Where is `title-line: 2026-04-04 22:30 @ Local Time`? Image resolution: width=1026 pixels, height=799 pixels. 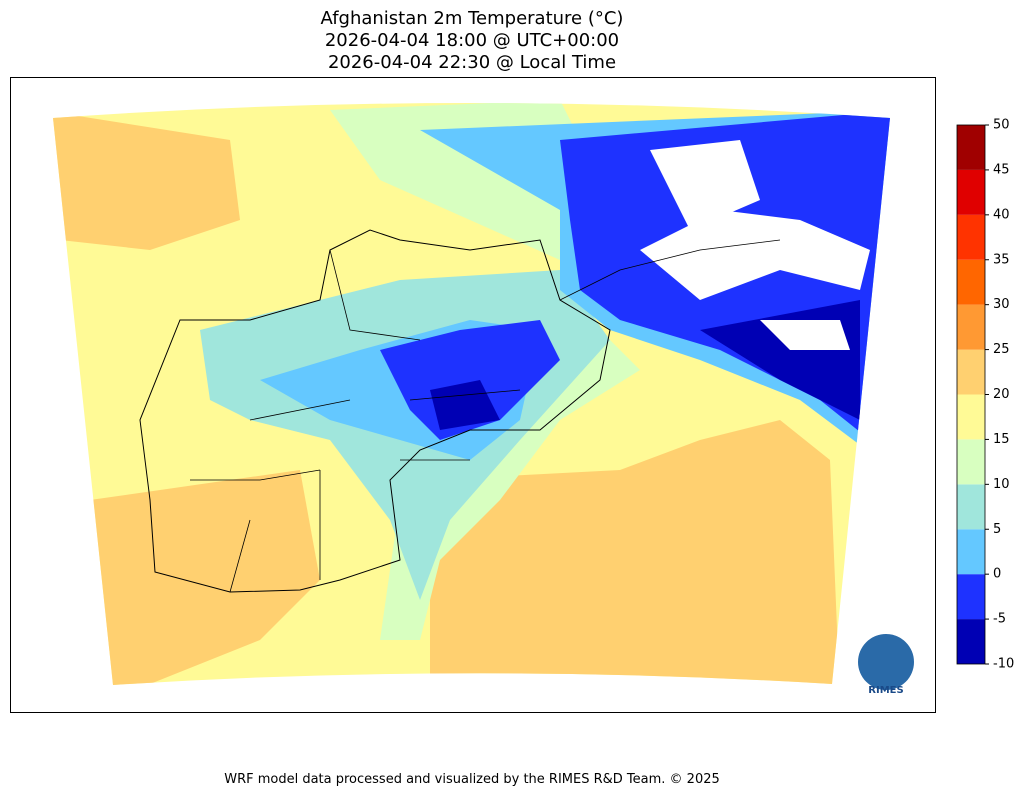 title-line: 2026-04-04 22:30 @ Local Time is located at coordinates (472, 62).